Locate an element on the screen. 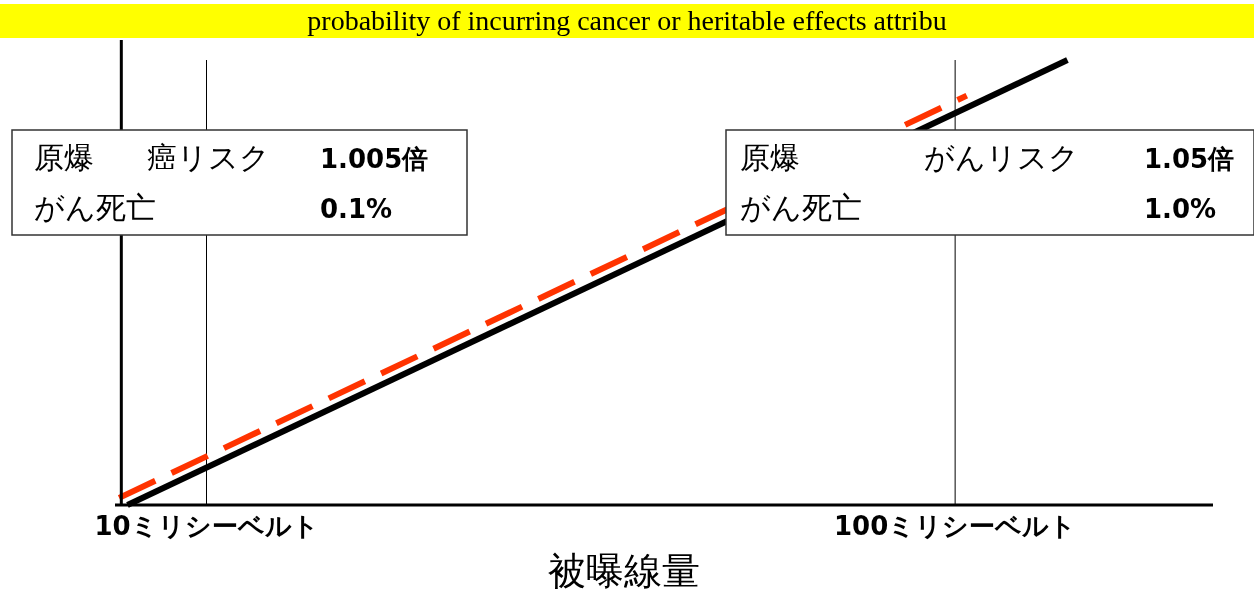 The image size is (1254, 590). x-axis-title: 被曝線量 is located at coordinates (624, 569).